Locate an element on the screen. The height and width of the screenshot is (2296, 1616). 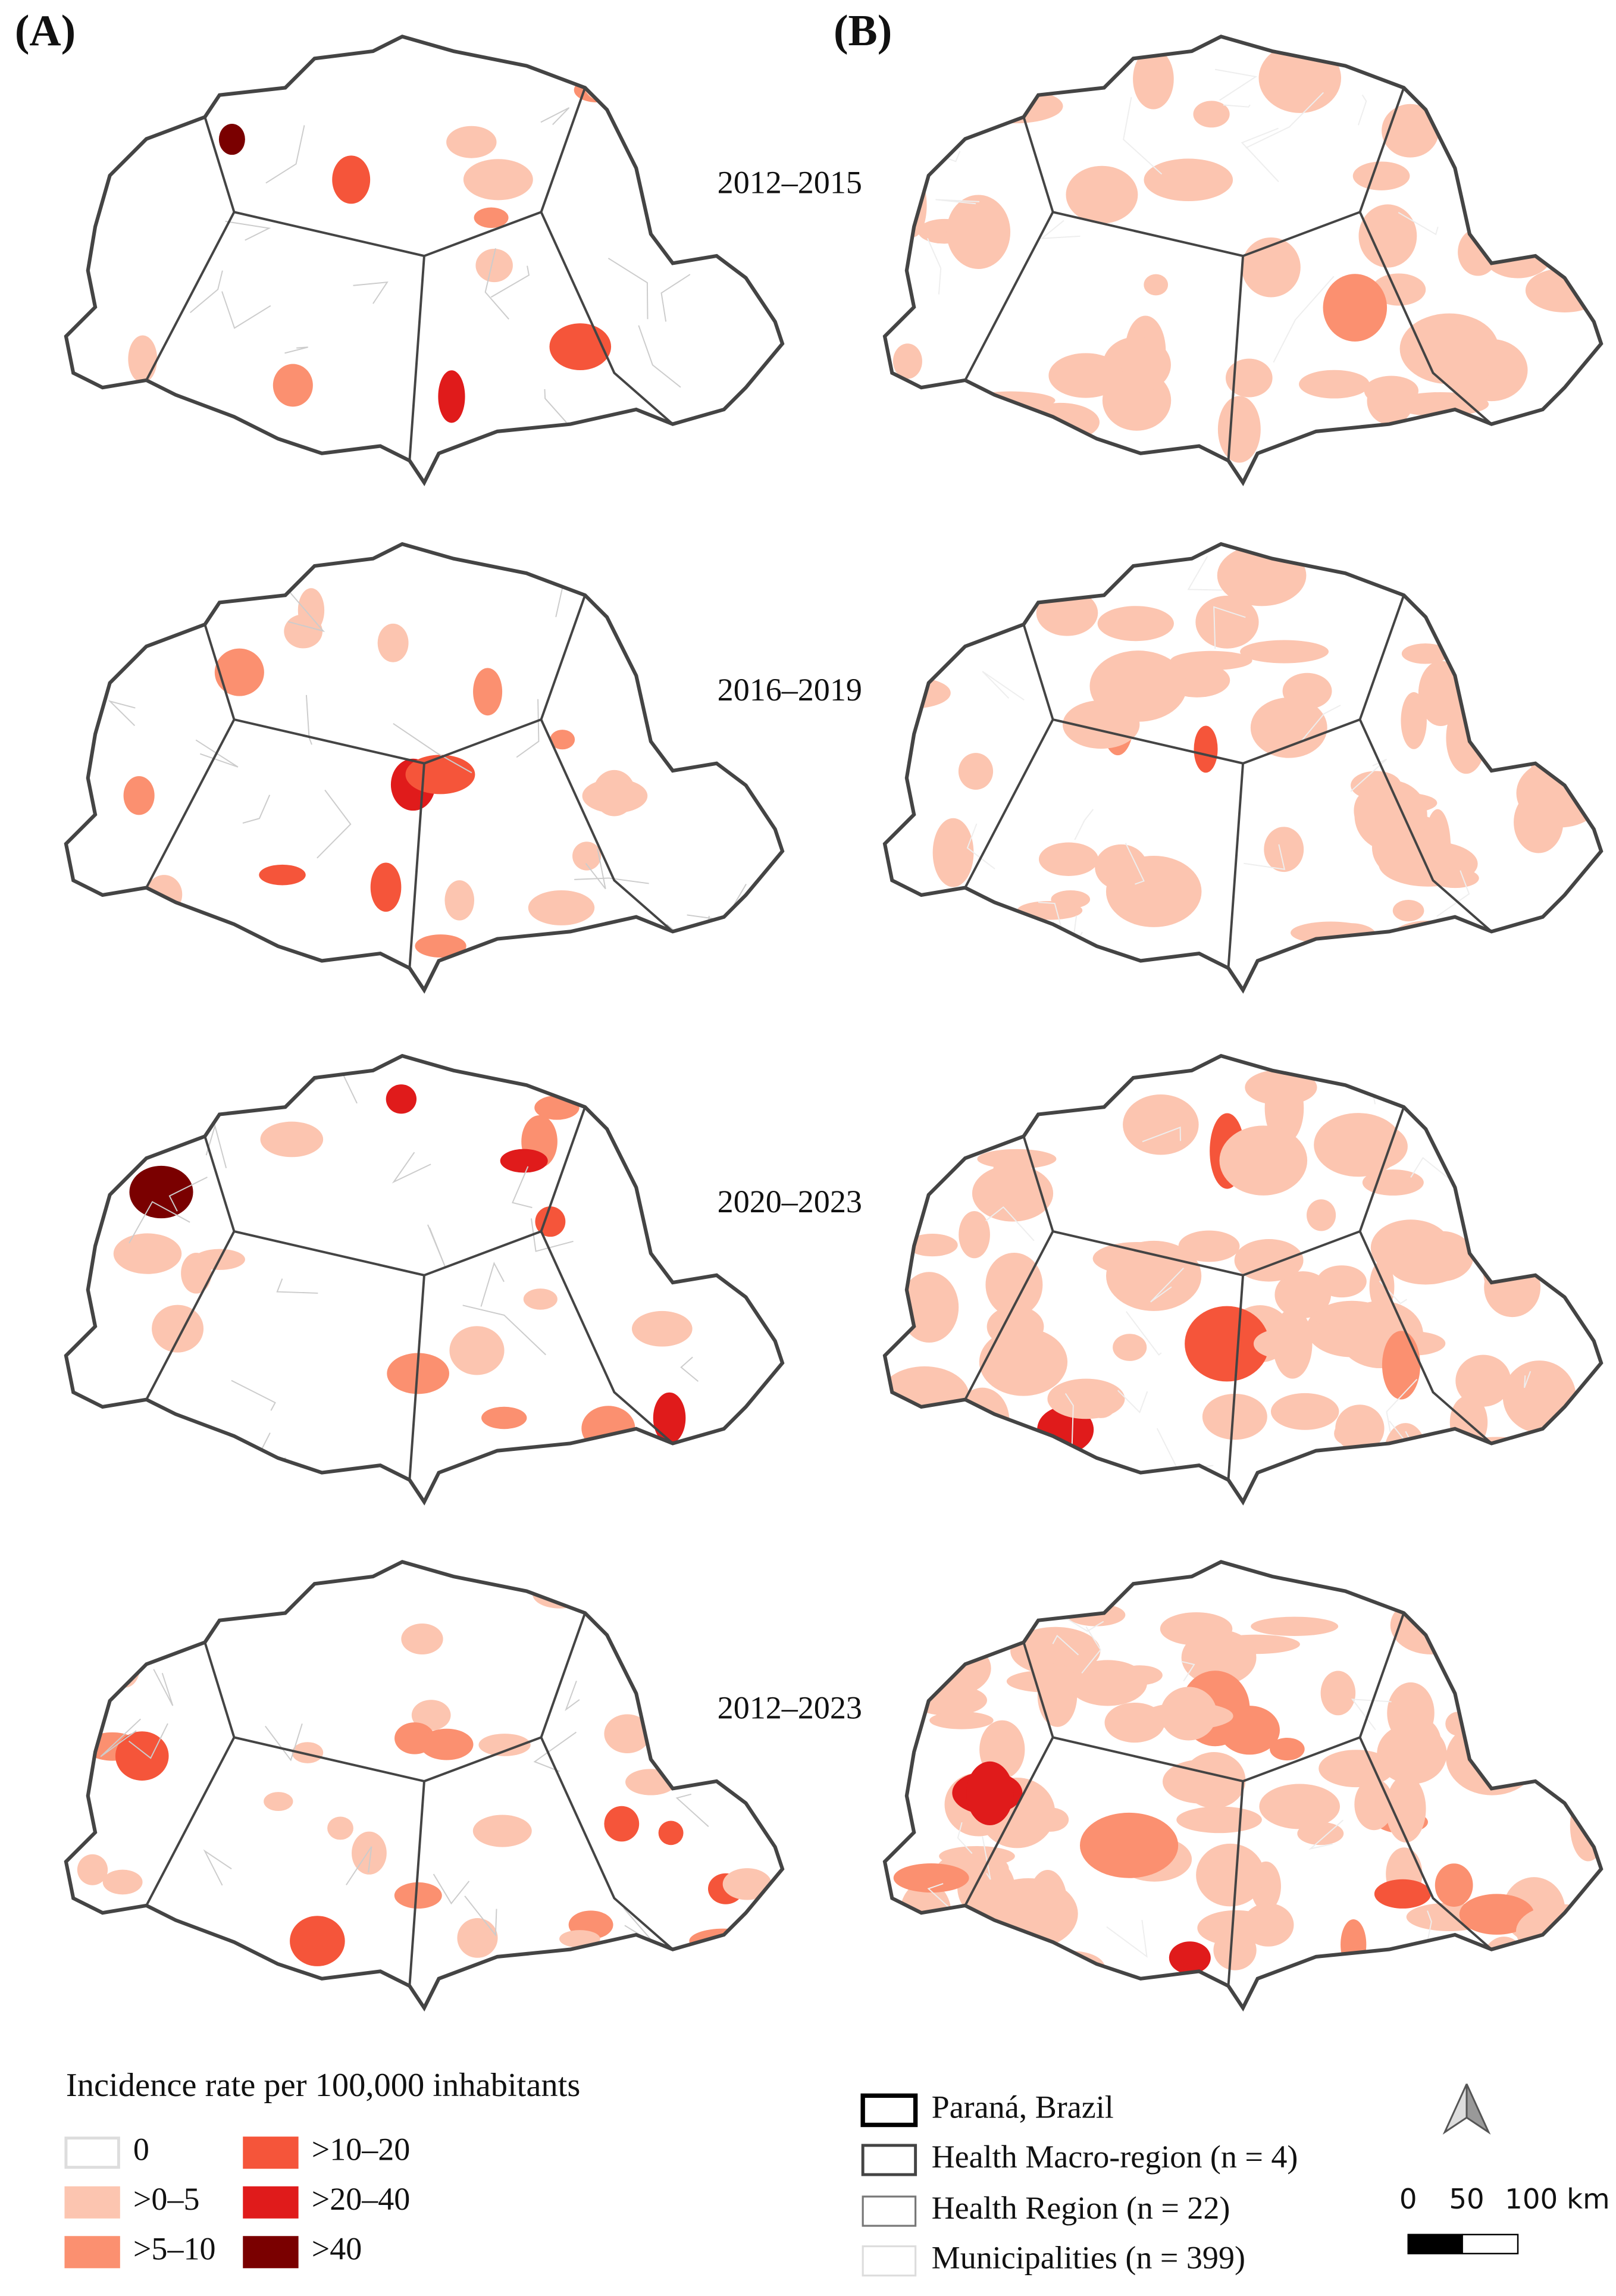
legend-swatch is located at coordinates (271, 2202).